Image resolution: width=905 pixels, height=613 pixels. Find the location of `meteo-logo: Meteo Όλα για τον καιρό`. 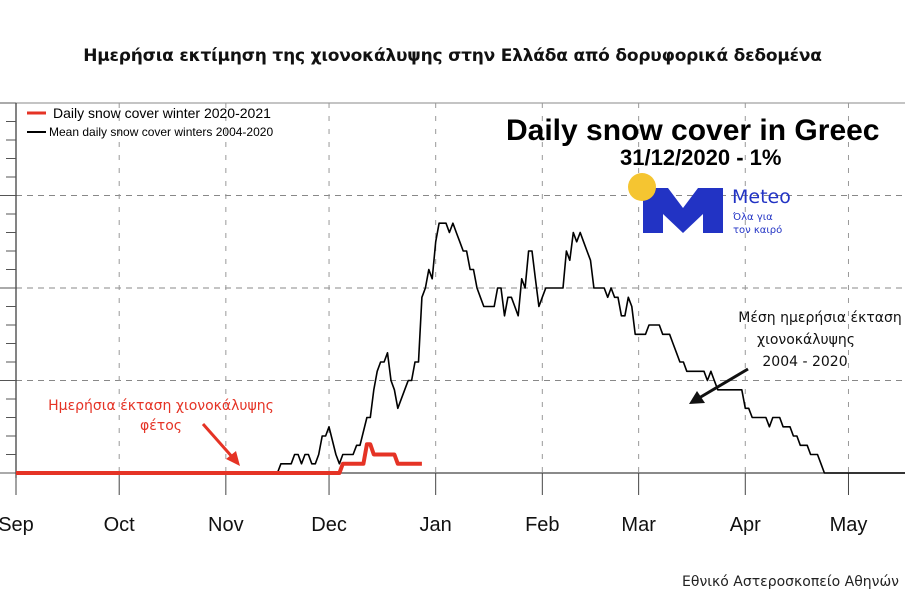

meteo-logo: Meteo Όλα για τον καιρό is located at coordinates (709, 204).